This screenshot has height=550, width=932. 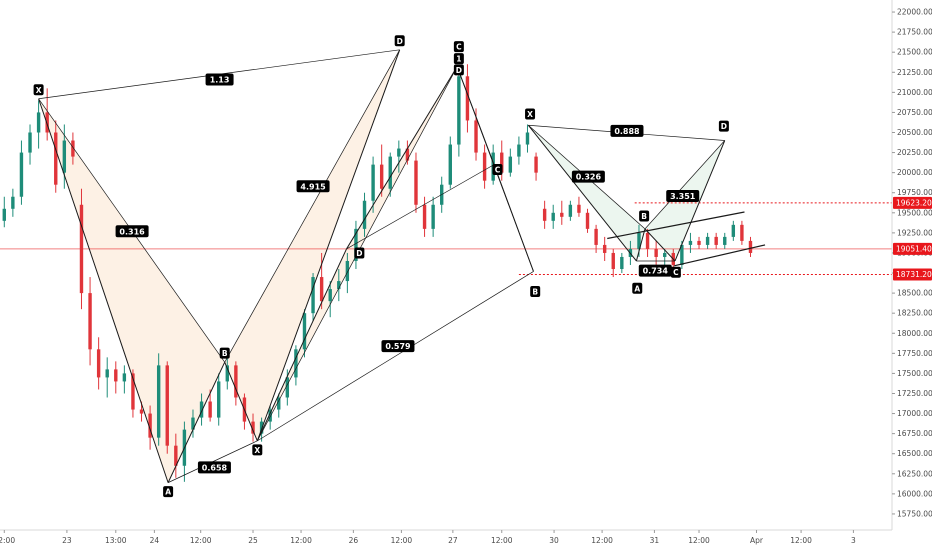 What do you see at coordinates (354, 540) in the screenshot?
I see `time-tick-label: 26` at bounding box center [354, 540].